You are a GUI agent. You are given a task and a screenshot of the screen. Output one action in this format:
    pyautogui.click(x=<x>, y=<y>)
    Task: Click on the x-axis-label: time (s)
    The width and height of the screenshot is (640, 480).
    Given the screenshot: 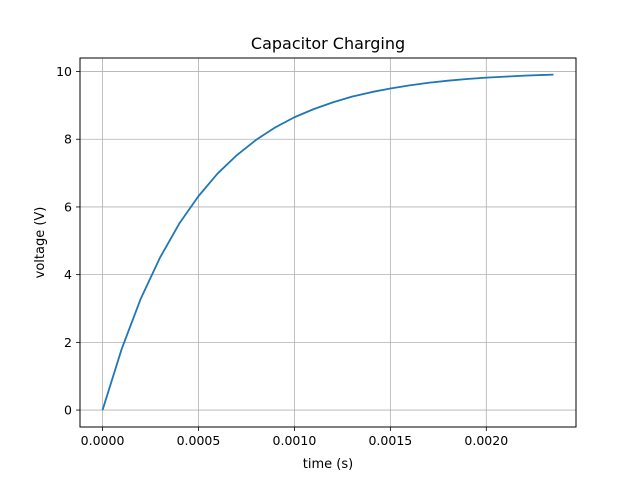 What is the action you would take?
    pyautogui.click(x=328, y=464)
    